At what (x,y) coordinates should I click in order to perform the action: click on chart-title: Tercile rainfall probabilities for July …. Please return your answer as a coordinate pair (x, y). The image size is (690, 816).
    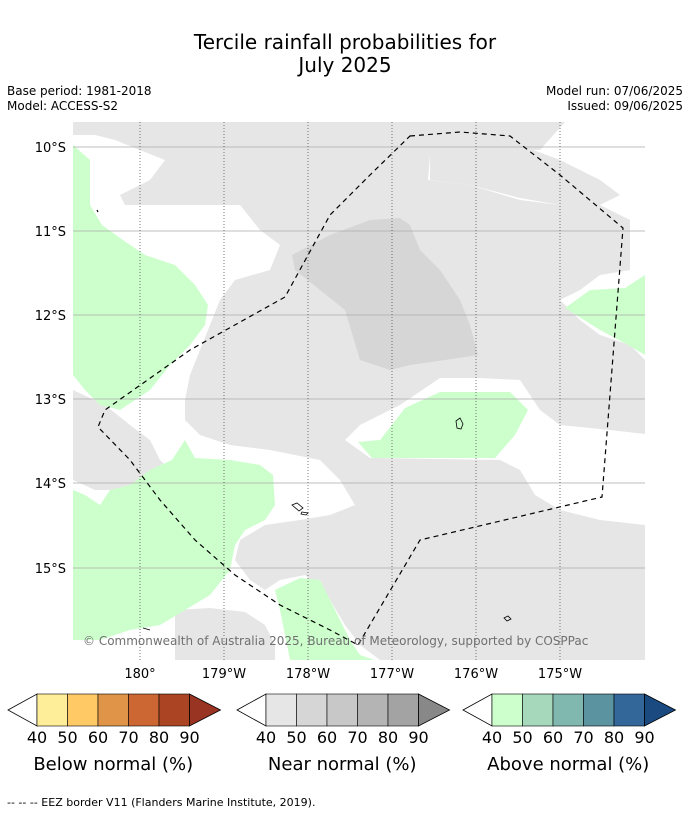
    Looking at the image, I should click on (345, 54).